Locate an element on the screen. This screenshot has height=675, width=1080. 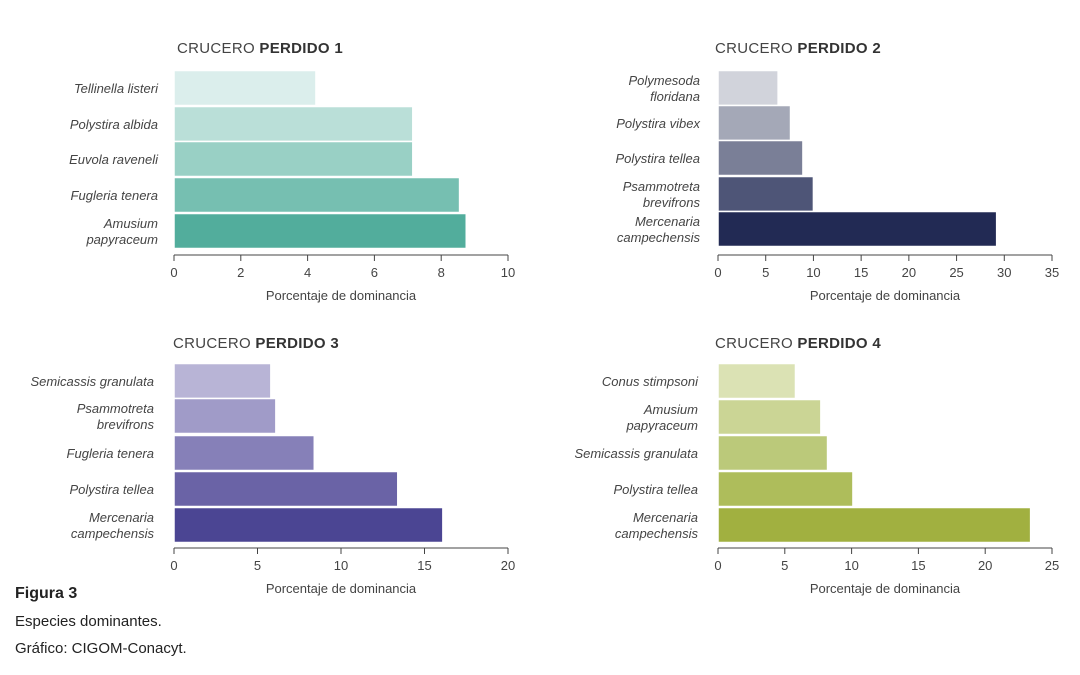
category-label: Polystira albida is located at coordinates (114, 124).